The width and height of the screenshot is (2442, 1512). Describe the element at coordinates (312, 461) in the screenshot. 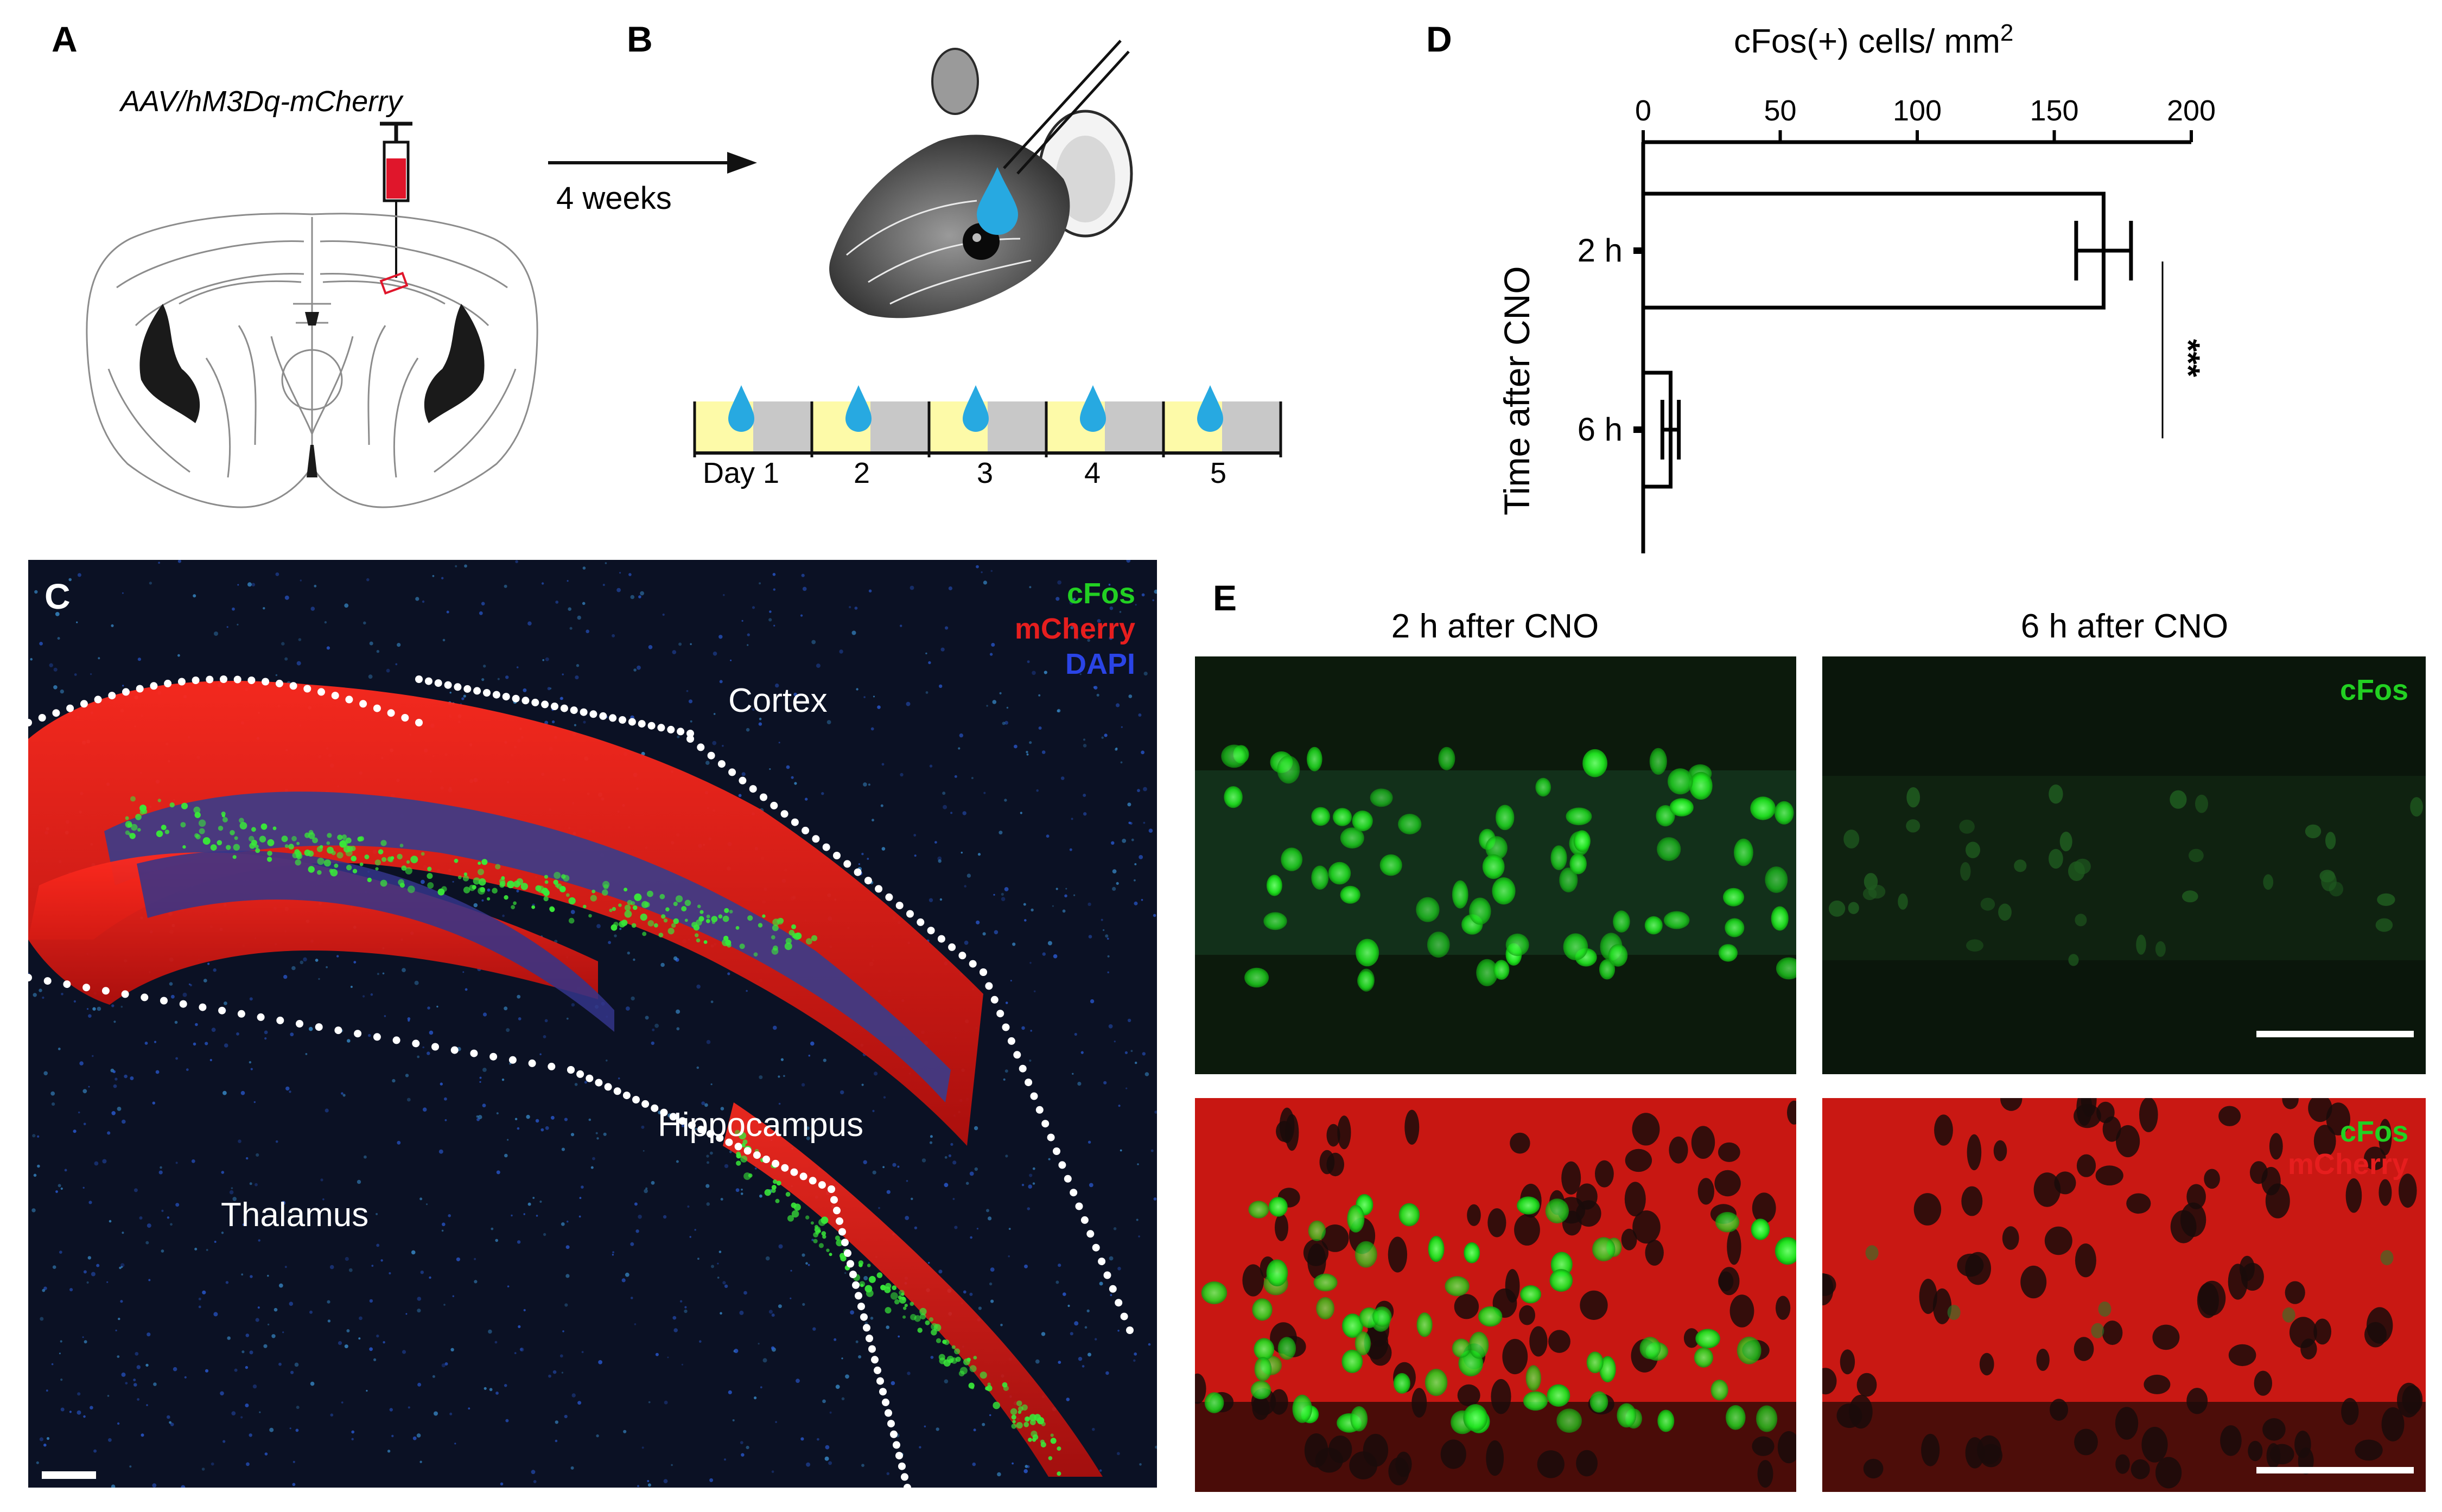

I see `aqueduct` at that location.